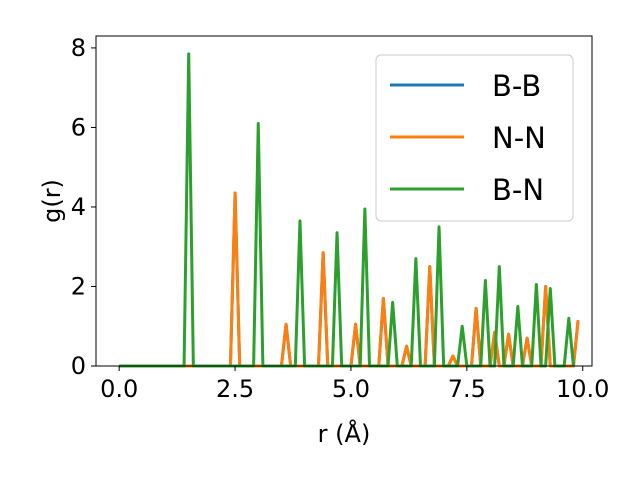 This screenshot has width=640, height=480. Describe the element at coordinates (582, 389) in the screenshot. I see `x-tick-label: 10.0` at that location.